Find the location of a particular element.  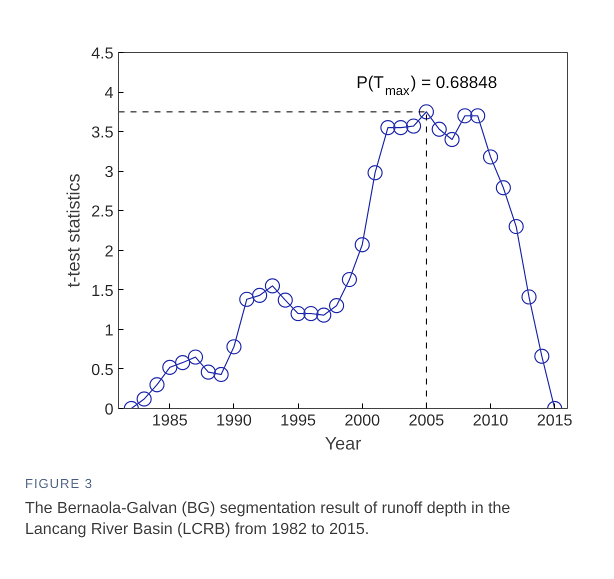

y-axis-title: t-test statistics is located at coordinates (73, 230).